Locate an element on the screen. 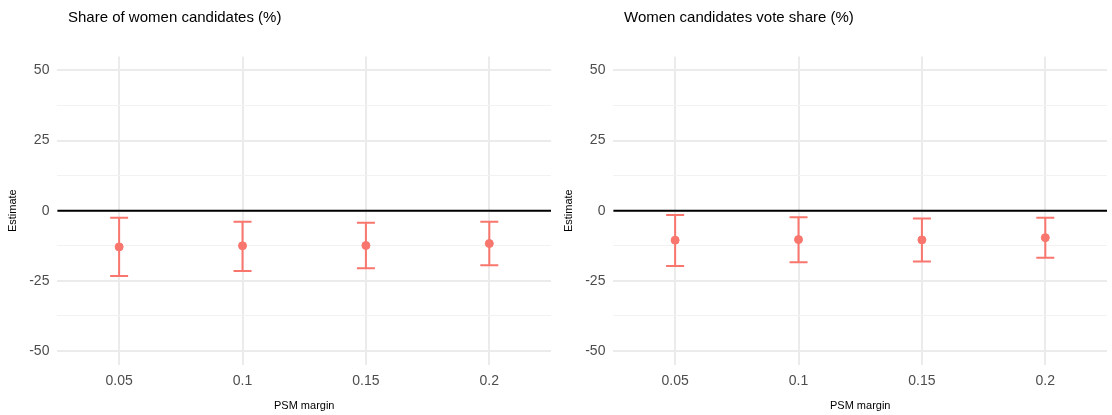  chart-title: Share of women candidates (%) is located at coordinates (175, 16).